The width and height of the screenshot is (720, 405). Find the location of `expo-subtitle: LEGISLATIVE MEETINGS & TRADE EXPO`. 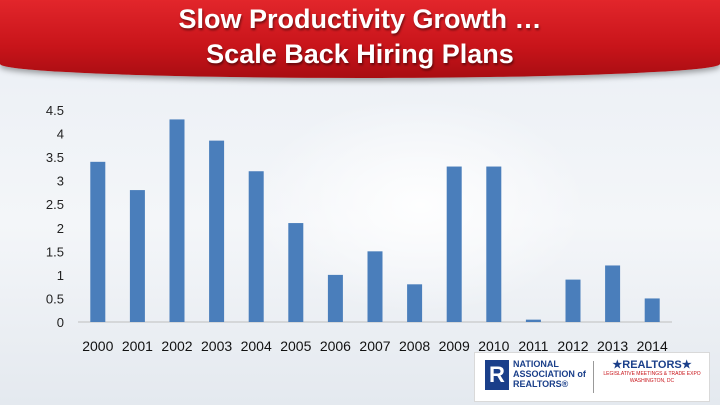

expo-subtitle: LEGISLATIVE MEETINGS & TRADE EXPO is located at coordinates (652, 374).